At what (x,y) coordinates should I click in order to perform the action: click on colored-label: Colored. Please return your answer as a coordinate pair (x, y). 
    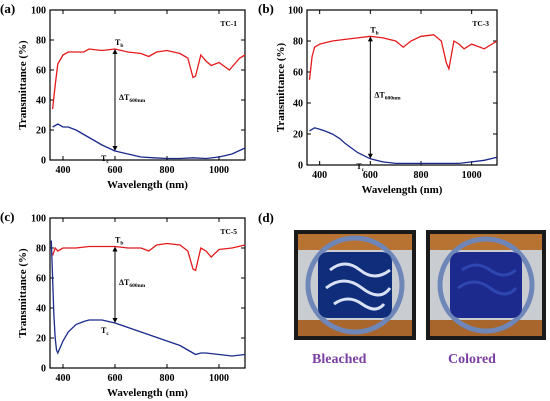
    Looking at the image, I should click on (472, 359).